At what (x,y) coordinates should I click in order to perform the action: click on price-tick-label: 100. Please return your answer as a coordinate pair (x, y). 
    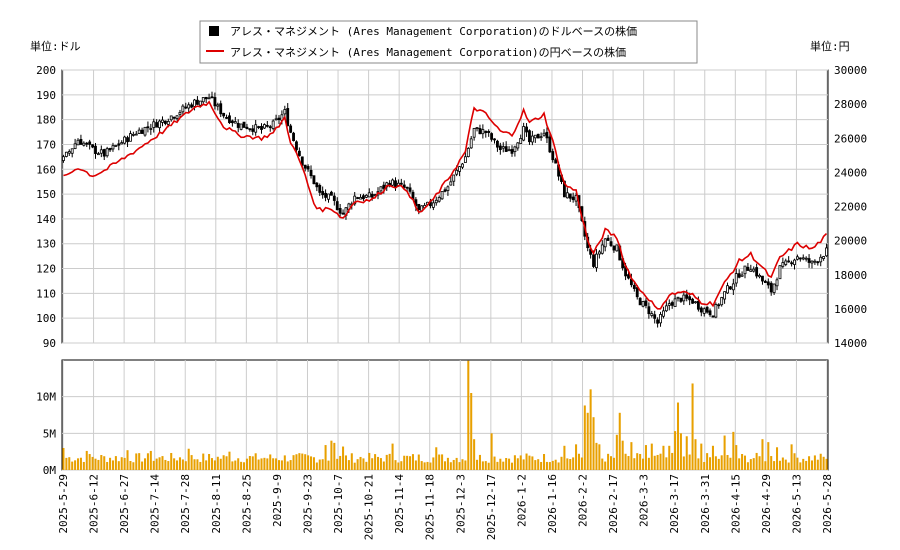
    Looking at the image, I should click on (46, 318).